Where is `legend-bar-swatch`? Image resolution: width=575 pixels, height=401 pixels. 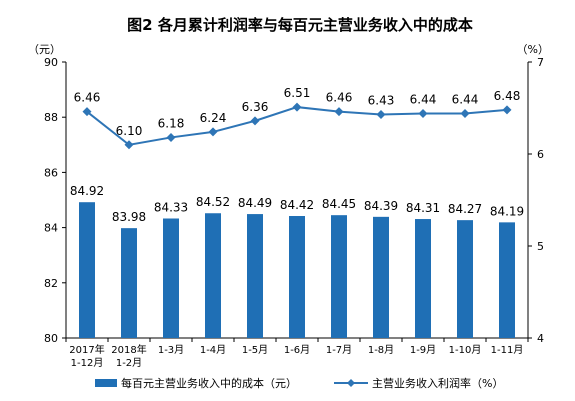 legend-bar-swatch is located at coordinates (106, 383).